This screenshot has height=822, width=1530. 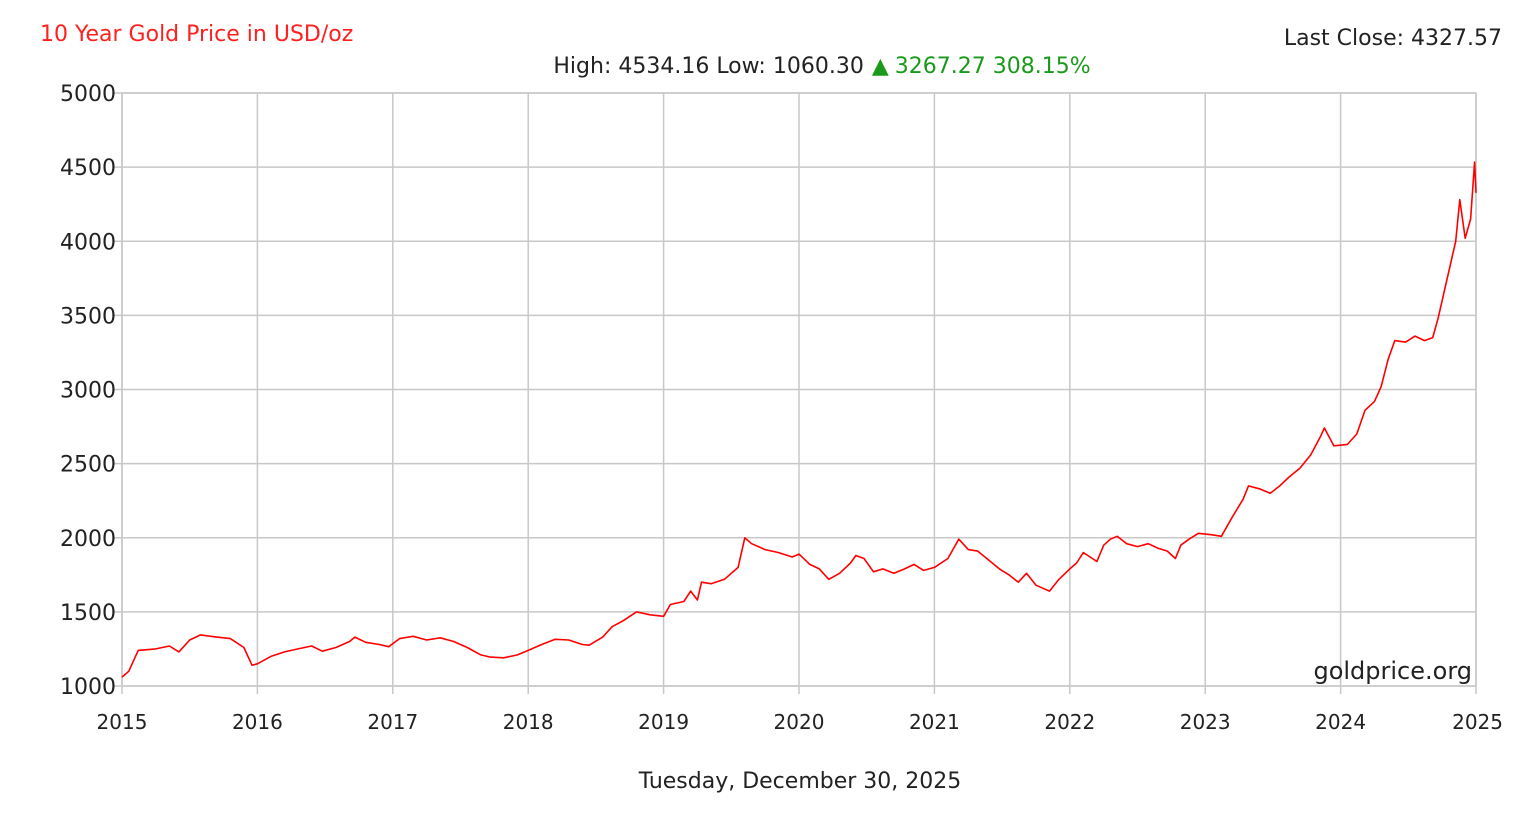 I want to click on x-tick-label: 2024, so click(x=1340, y=722).